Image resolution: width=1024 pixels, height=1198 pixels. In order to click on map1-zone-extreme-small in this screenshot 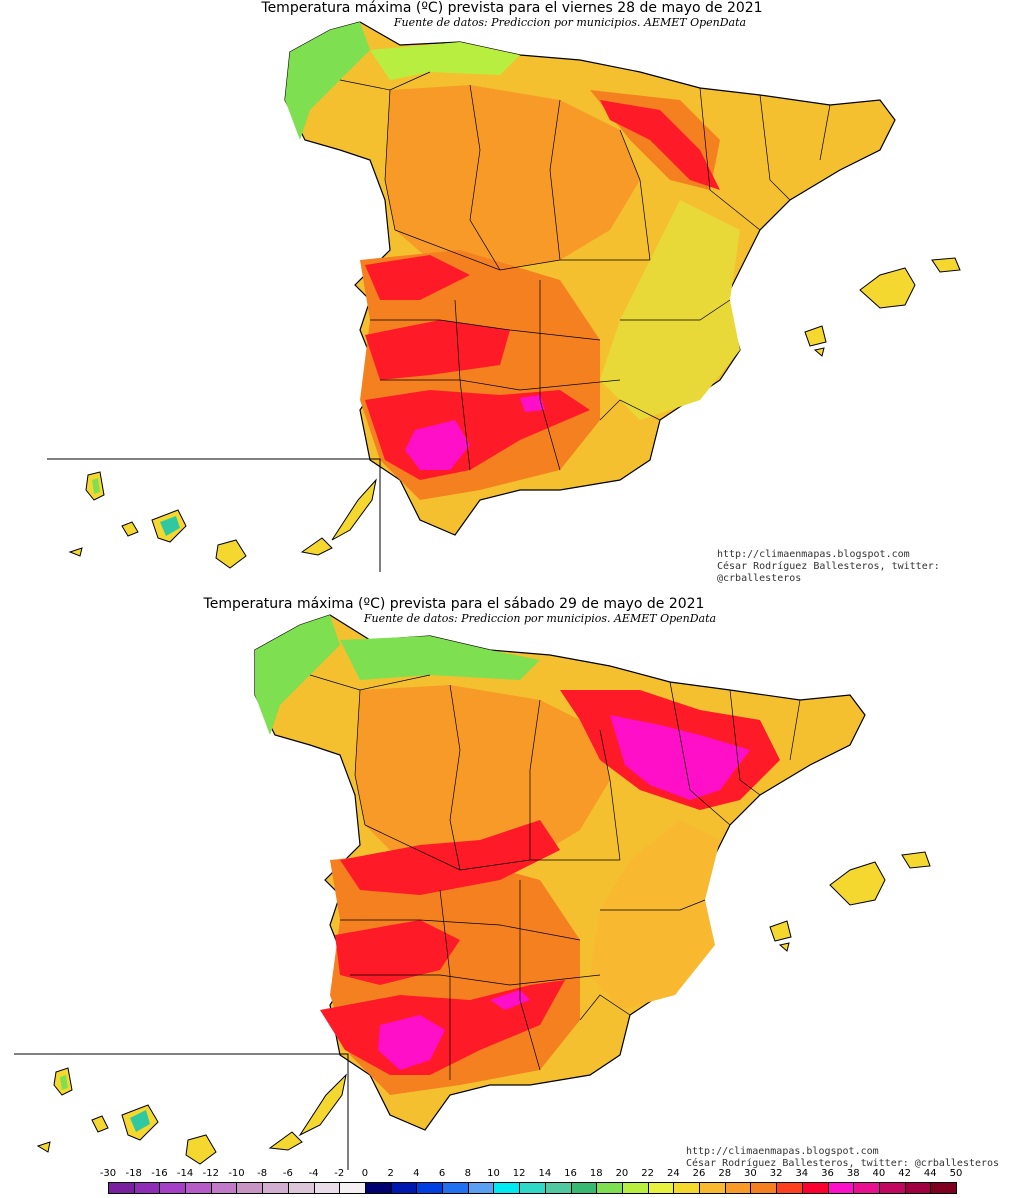, I will do `click(532, 403)`.